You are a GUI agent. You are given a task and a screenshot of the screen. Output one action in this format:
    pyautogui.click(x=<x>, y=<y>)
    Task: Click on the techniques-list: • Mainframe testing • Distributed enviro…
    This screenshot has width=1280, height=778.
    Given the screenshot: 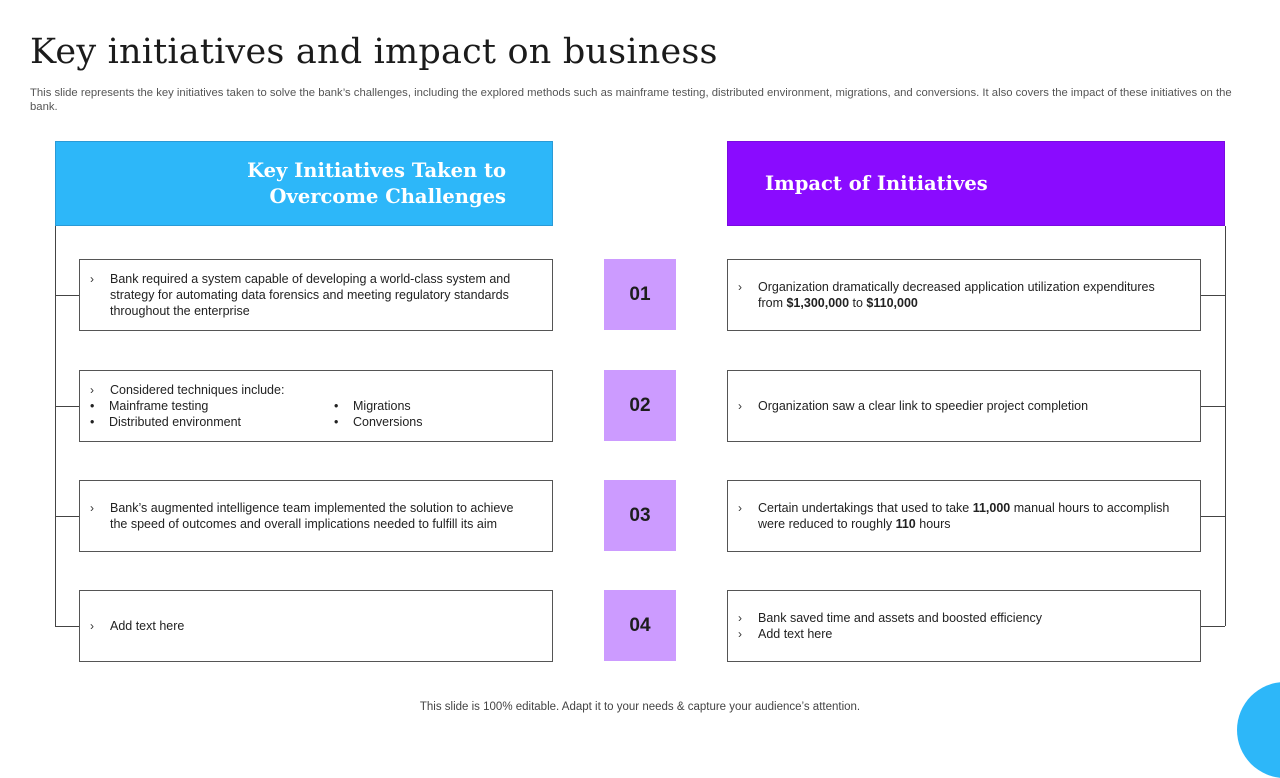 What is the action you would take?
    pyautogui.click(x=334, y=414)
    